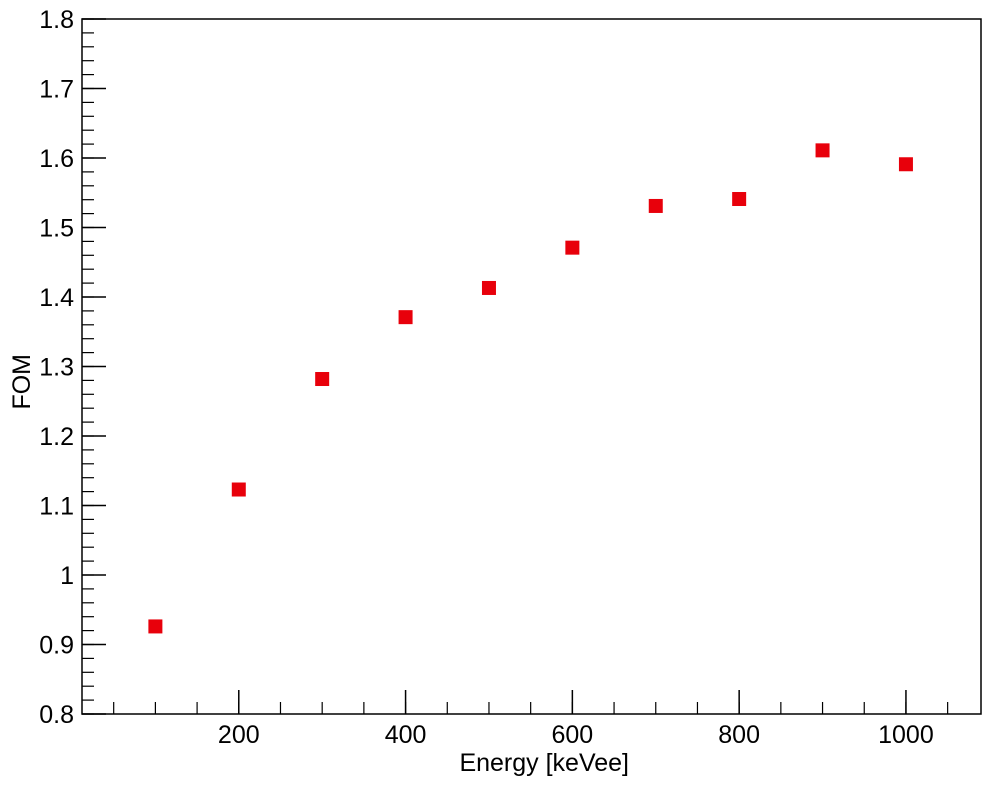 Image resolution: width=1006 pixels, height=785 pixels. What do you see at coordinates (56, 90) in the screenshot?
I see `y-tick-label: 1.7` at bounding box center [56, 90].